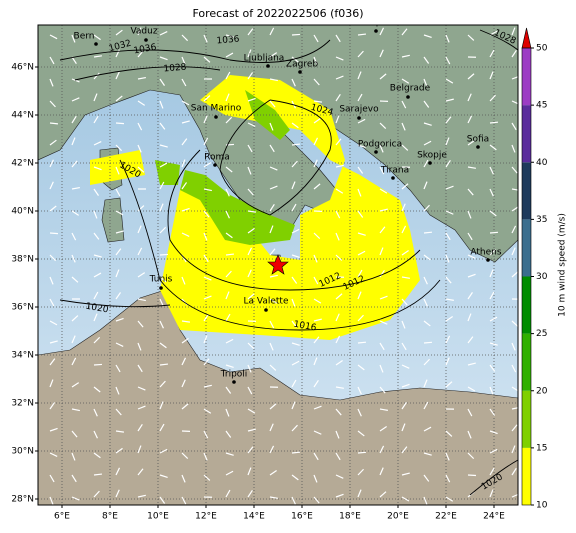 Image resolution: width=576 pixels, height=533 pixels. Describe the element at coordinates (22, 356) in the screenshot. I see `y-tick-label: 34°N` at that location.